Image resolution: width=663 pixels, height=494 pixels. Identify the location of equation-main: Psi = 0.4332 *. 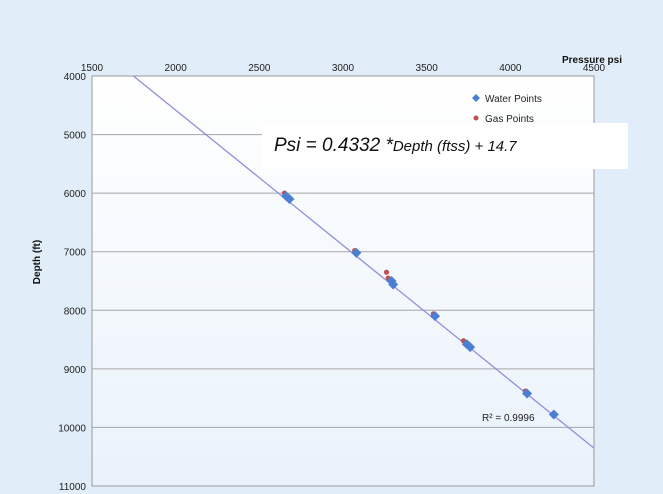
(333, 145).